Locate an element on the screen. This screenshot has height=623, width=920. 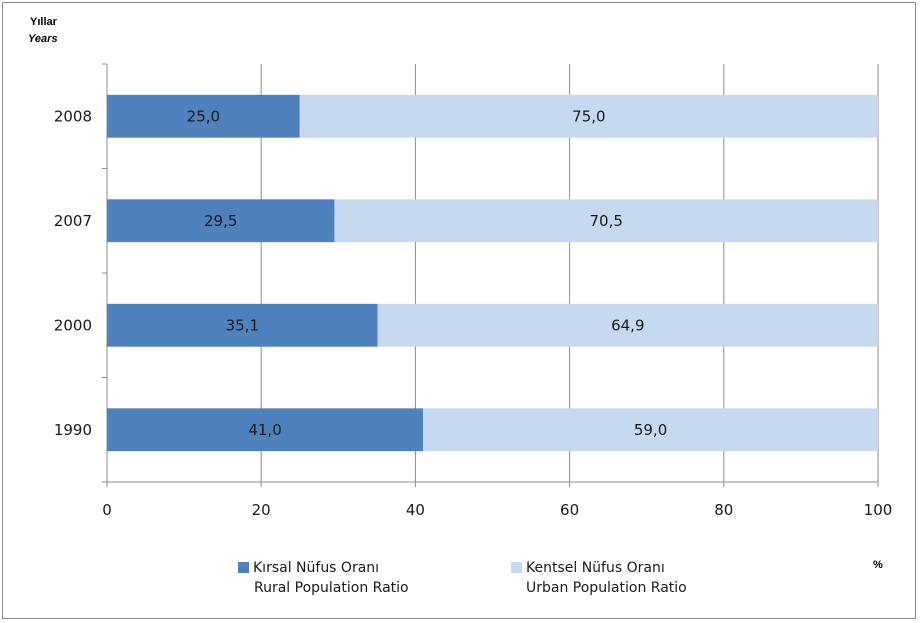
bar-urban-2000 is located at coordinates (627, 325).